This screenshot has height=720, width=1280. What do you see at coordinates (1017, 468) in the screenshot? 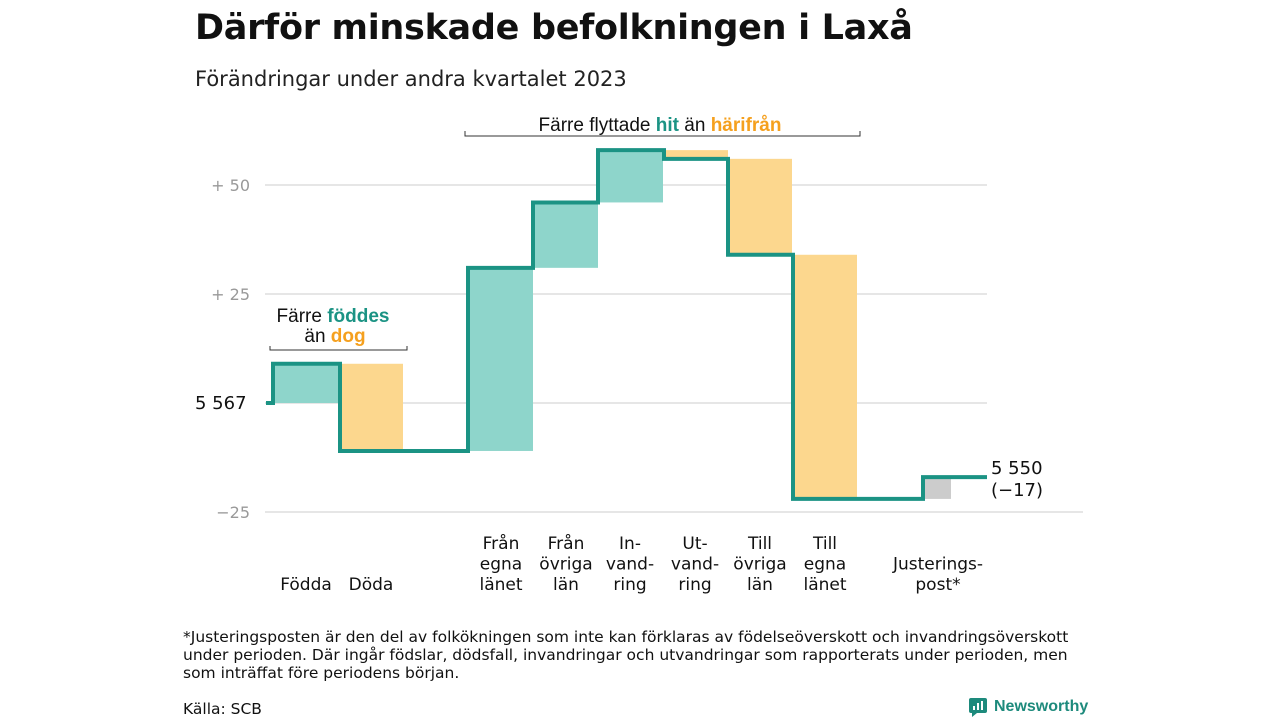
I see `end-value-label: 5 550` at bounding box center [1017, 468].